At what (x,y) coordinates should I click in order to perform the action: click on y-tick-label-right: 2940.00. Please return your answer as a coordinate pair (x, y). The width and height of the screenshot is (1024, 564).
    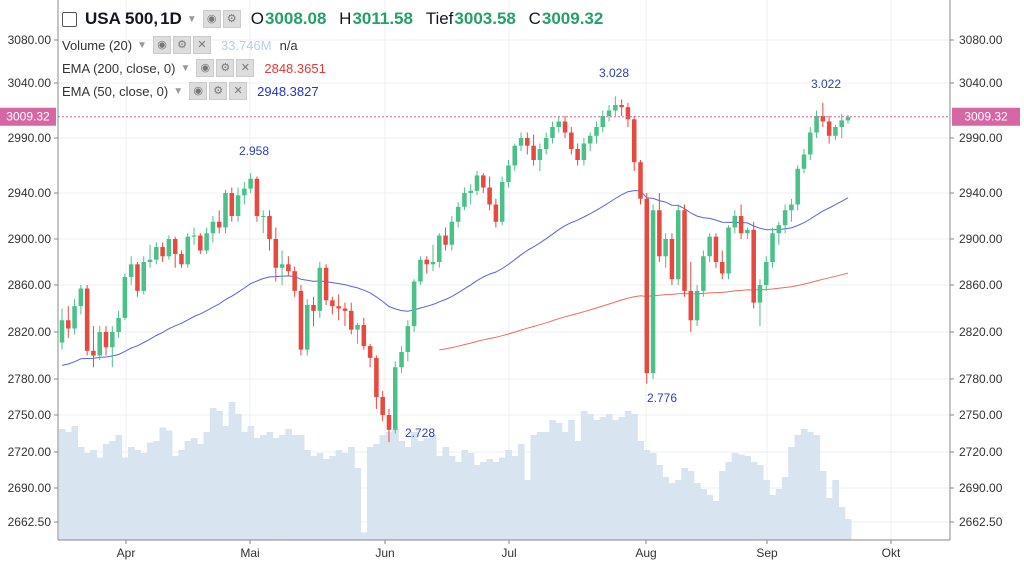
    Looking at the image, I should click on (981, 193).